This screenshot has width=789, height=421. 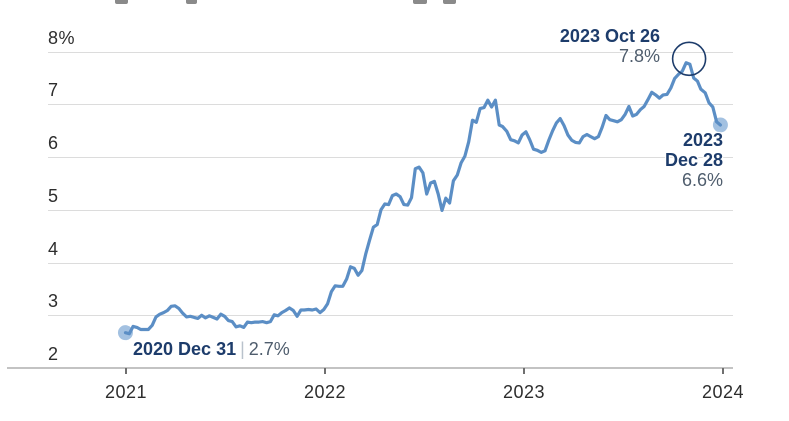 What do you see at coordinates (702, 180) in the screenshot?
I see `annotation-end-value: 6.6%` at bounding box center [702, 180].